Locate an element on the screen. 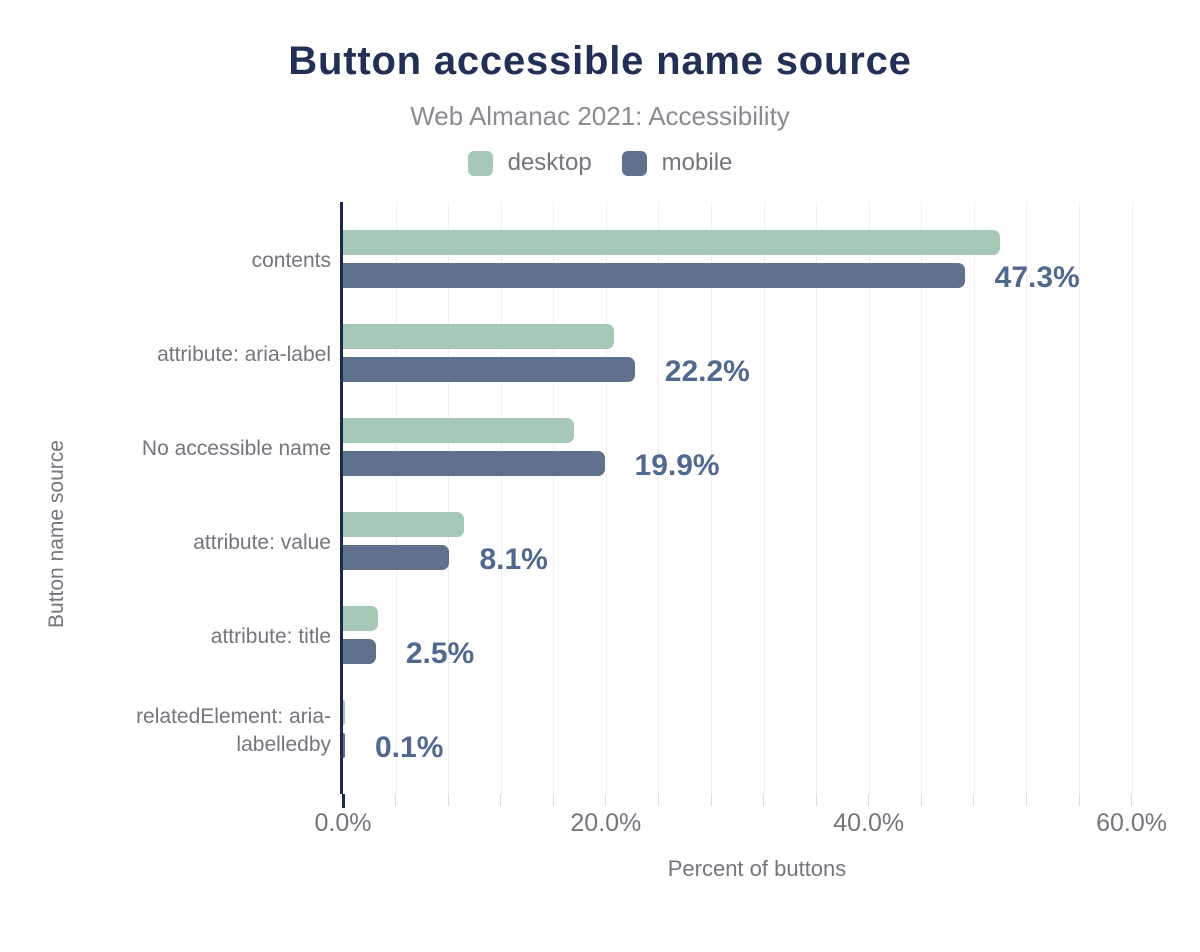 This screenshot has height=952, width=1200. value-label: 0.1% is located at coordinates (409, 747).